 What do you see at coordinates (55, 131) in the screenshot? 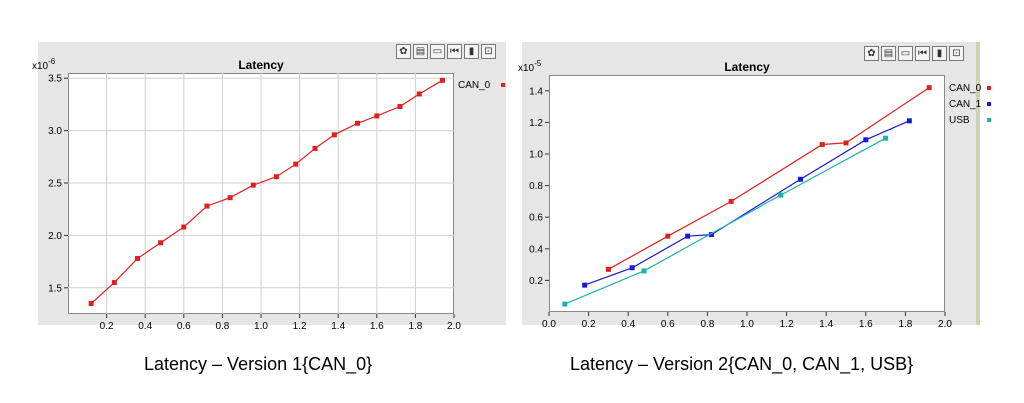
I see `y-tick-label: 3.0` at bounding box center [55, 131].